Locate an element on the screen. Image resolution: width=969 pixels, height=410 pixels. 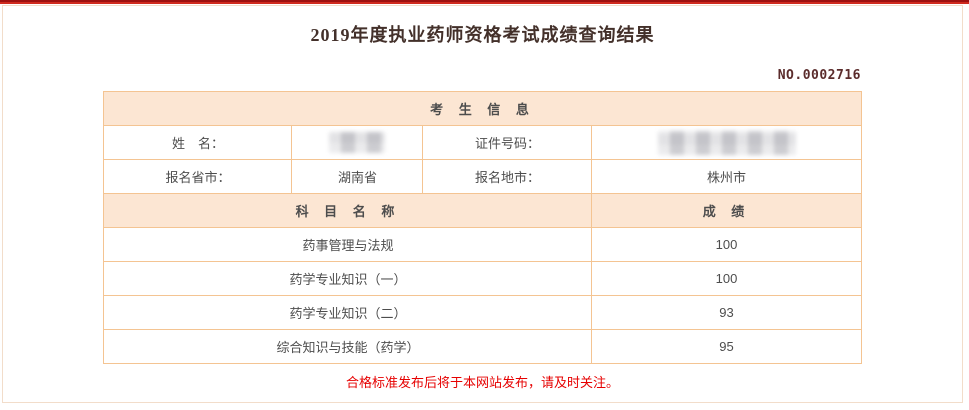
name-value-cell is located at coordinates (357, 142).